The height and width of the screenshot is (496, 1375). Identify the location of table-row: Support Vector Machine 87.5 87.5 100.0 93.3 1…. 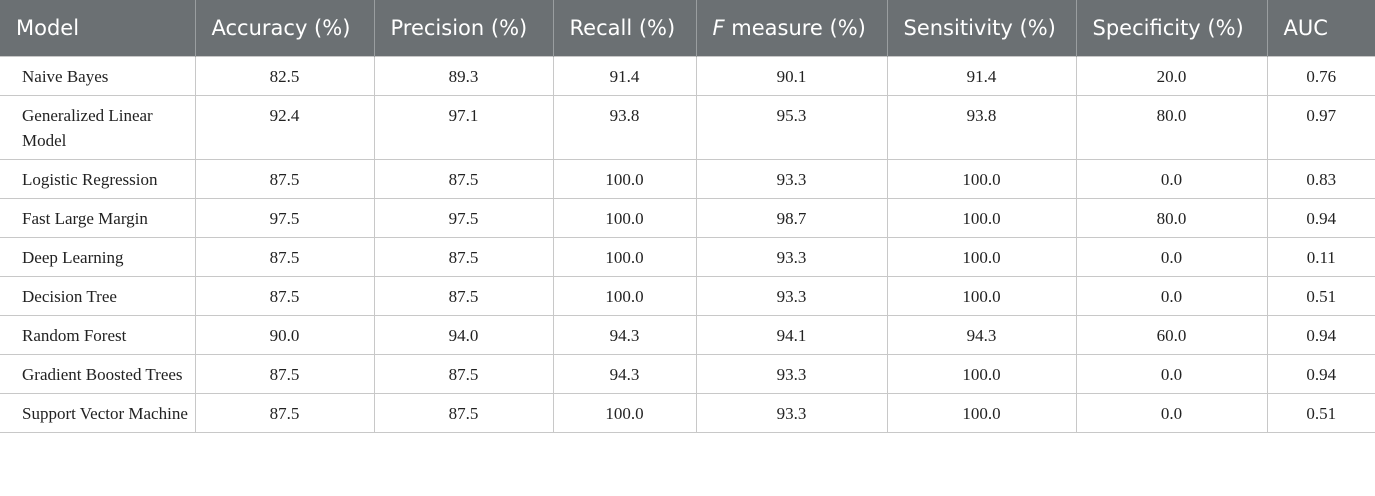
(687, 413).